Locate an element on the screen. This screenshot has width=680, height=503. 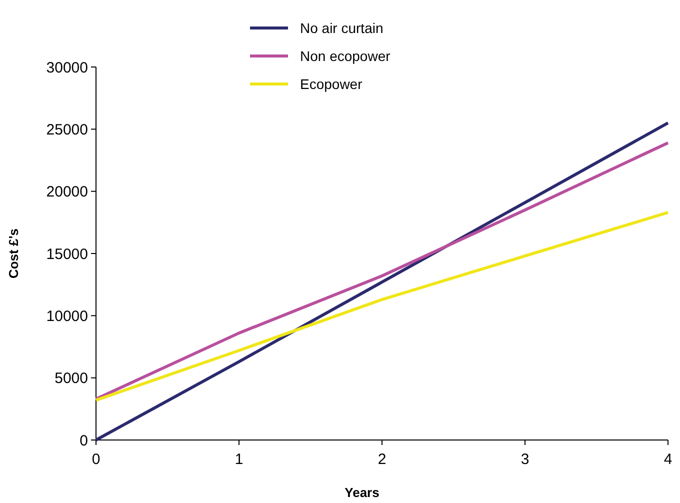
x-tick-label: 1 is located at coordinates (239, 459).